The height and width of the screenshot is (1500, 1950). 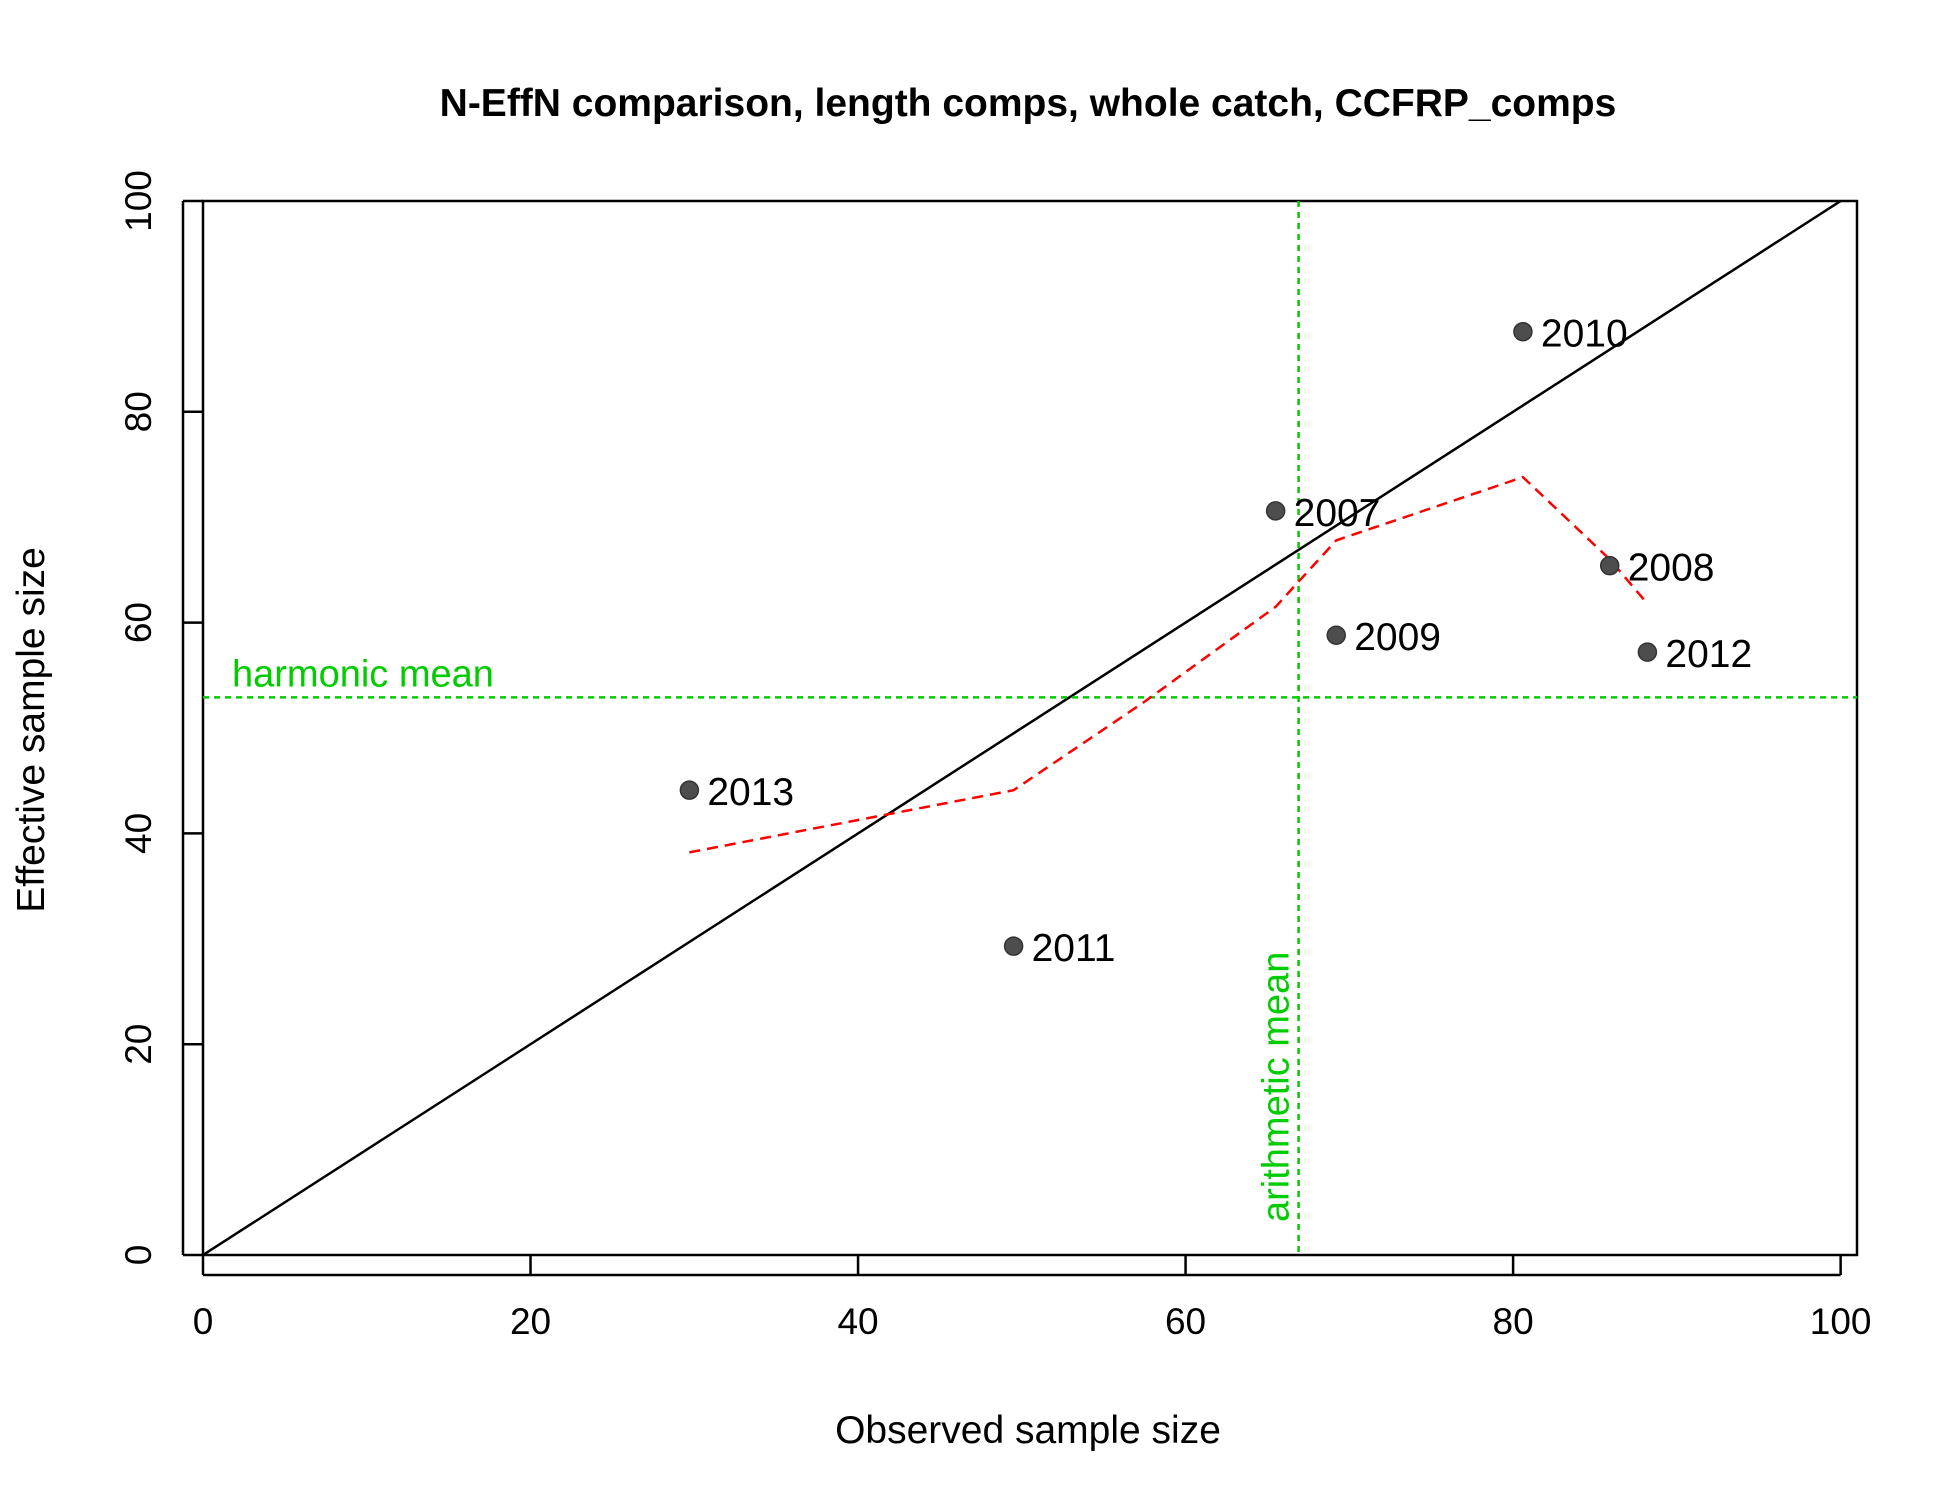 I want to click on data-point-label: 2008, so click(x=1671, y=568).